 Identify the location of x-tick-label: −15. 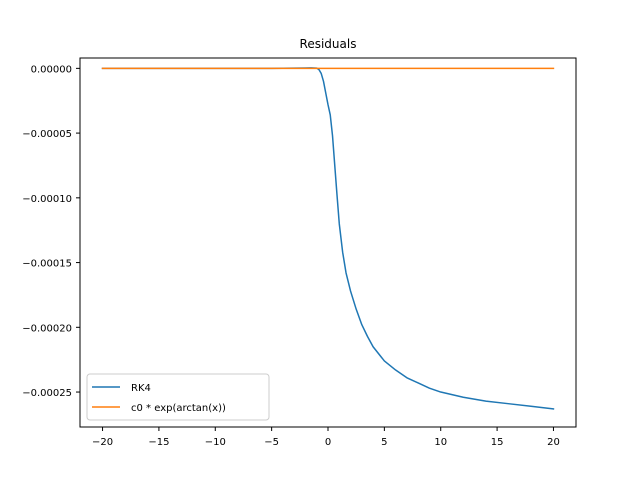
(158, 442).